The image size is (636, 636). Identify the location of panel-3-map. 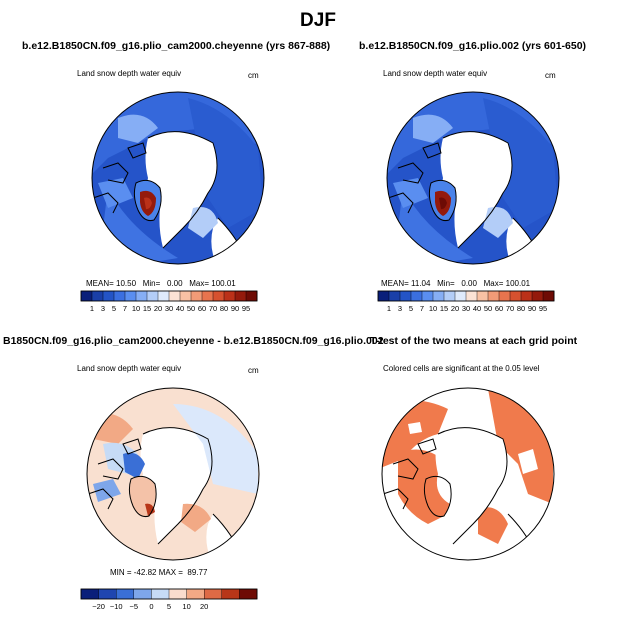
(173, 474).